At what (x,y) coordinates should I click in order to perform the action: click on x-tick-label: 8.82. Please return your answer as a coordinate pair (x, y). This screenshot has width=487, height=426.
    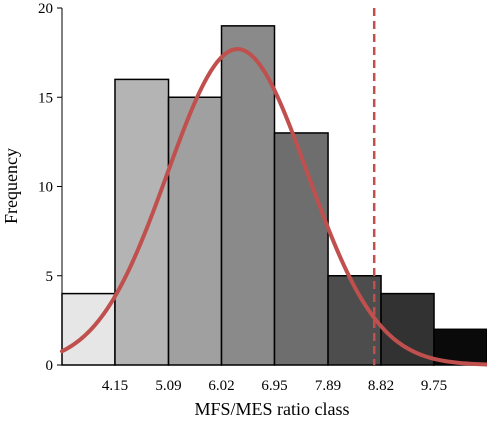
    Looking at the image, I should click on (381, 386).